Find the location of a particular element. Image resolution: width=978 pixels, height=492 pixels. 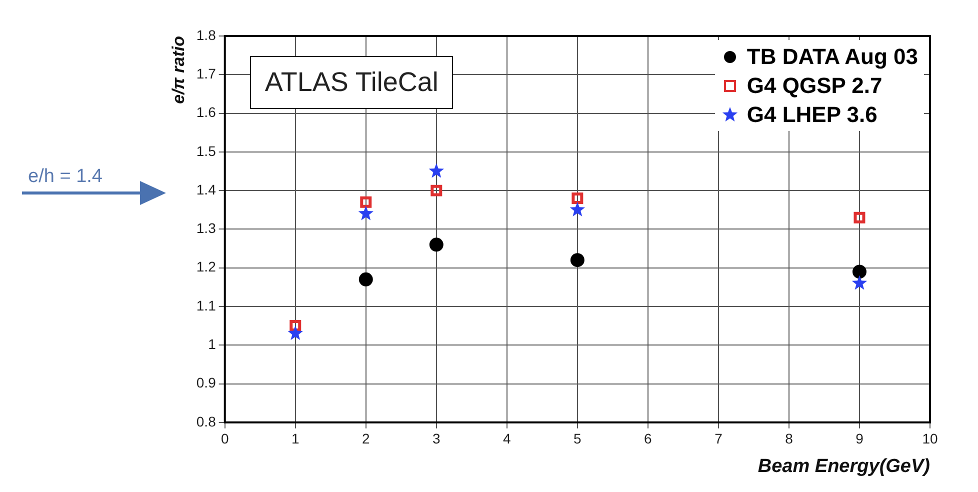

x-tick-label: 1 is located at coordinates (295, 438).